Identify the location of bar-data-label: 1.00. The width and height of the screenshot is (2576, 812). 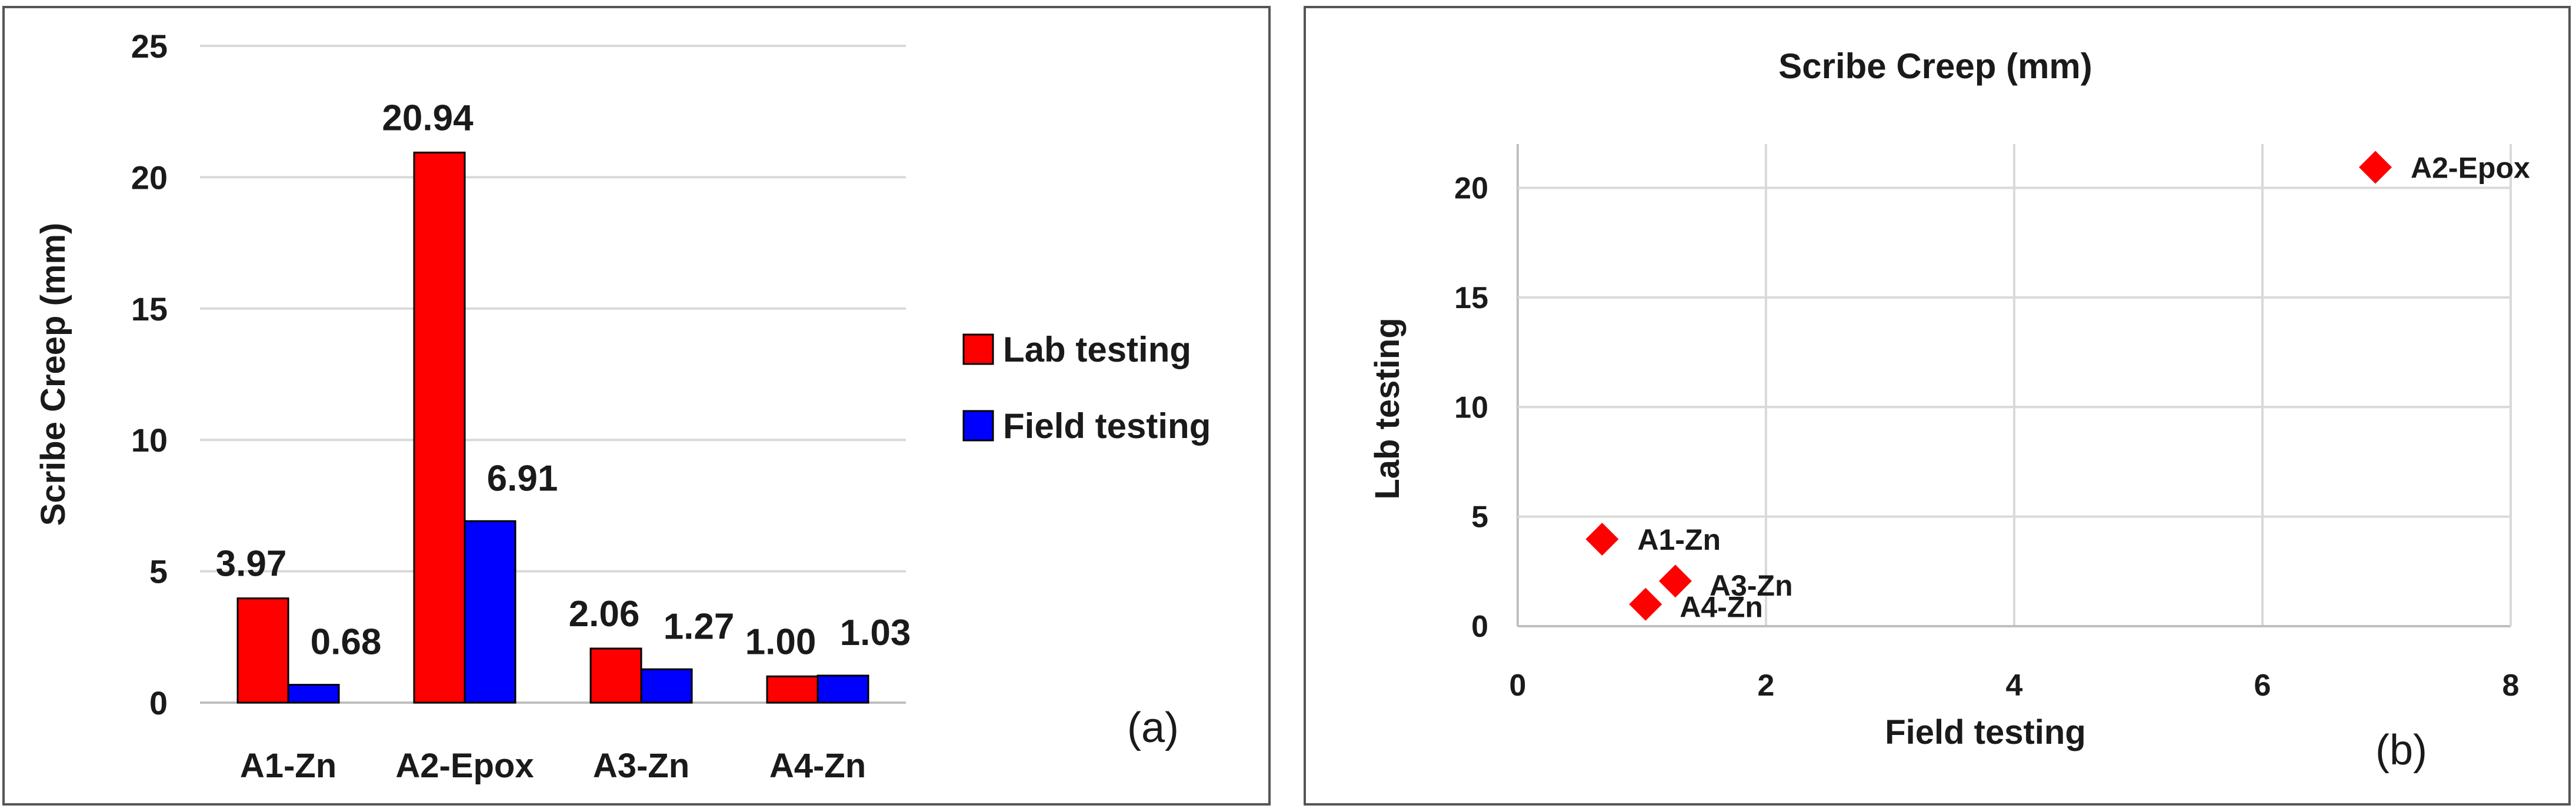
(781, 642).